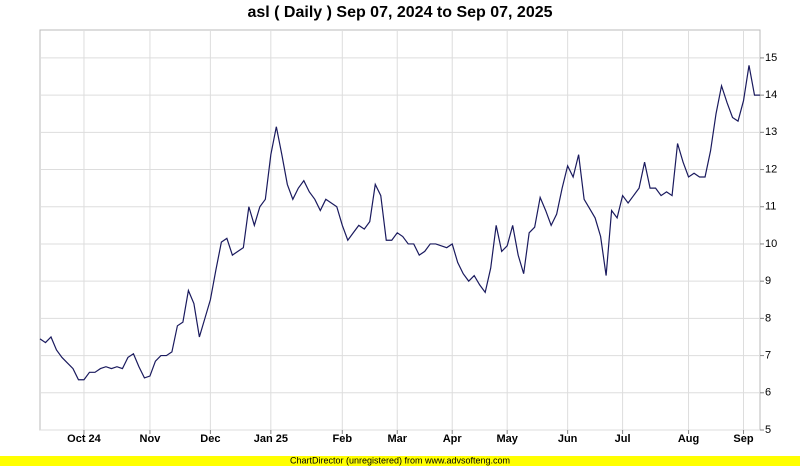 The height and width of the screenshot is (466, 800). I want to click on x-tick-label: Aug, so click(688, 439).